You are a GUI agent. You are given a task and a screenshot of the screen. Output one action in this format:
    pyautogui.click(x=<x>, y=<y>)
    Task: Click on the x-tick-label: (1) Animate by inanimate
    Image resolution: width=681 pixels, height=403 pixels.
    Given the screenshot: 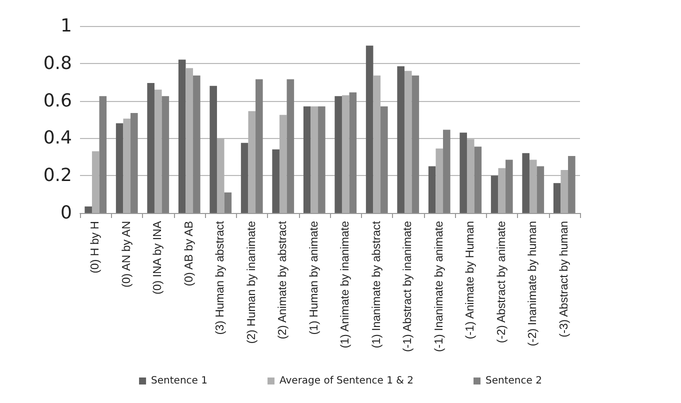 What is the action you would take?
    pyautogui.click(x=346, y=284)
    